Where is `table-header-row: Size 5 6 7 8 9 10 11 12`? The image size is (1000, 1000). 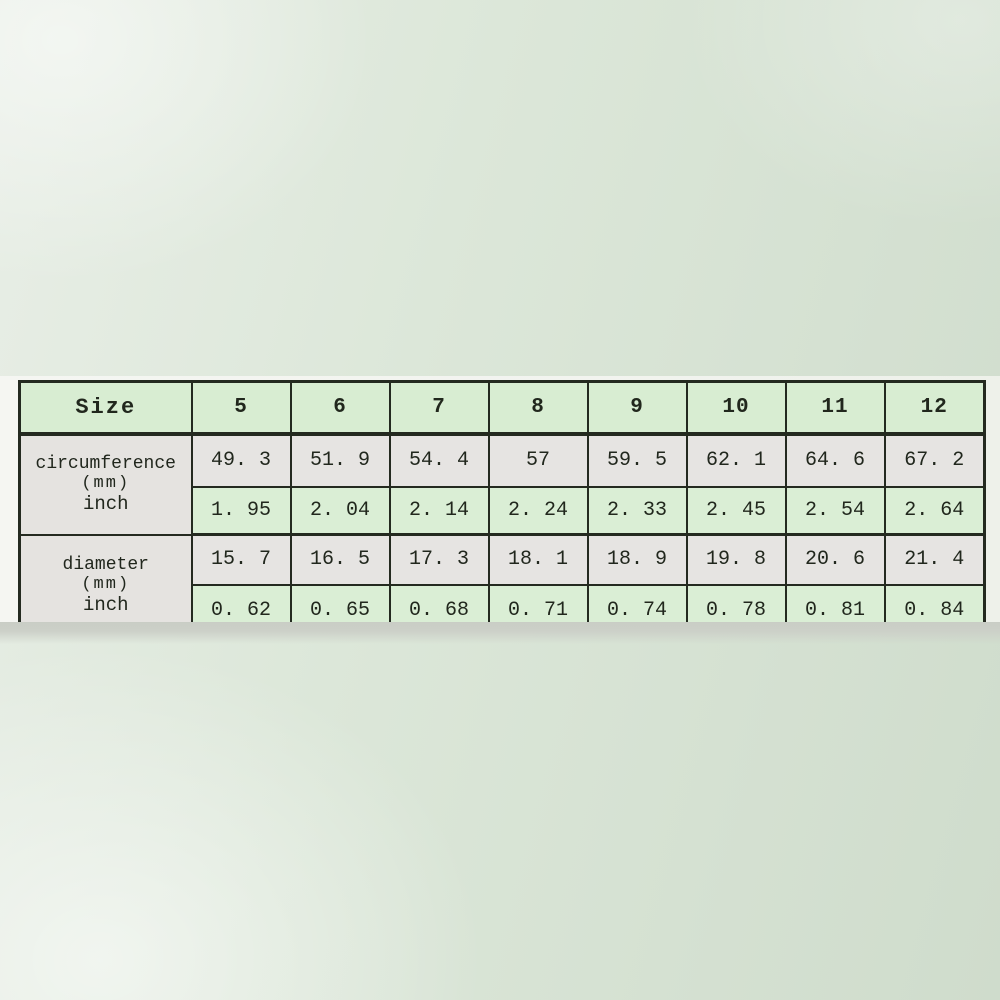 table-header-row: Size 5 6 7 8 9 10 11 12 is located at coordinates (502, 408).